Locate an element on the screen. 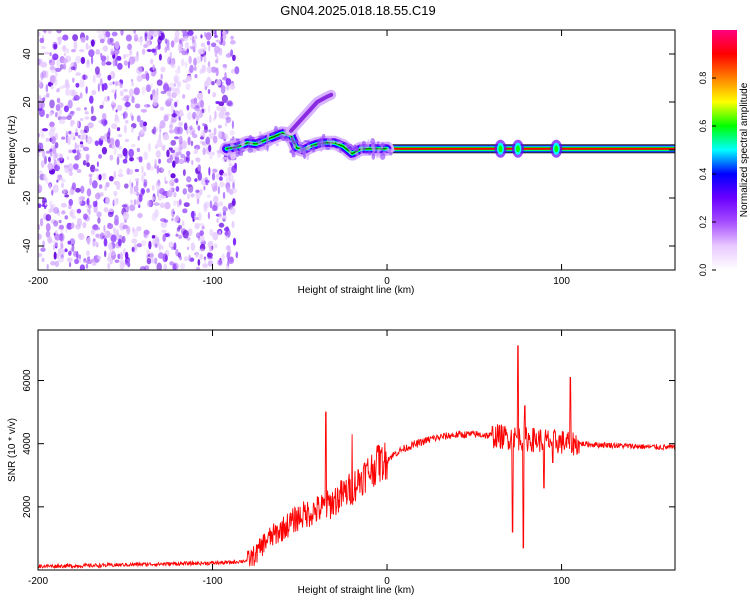  colorbar-tick-label: 0.6 is located at coordinates (703, 126).